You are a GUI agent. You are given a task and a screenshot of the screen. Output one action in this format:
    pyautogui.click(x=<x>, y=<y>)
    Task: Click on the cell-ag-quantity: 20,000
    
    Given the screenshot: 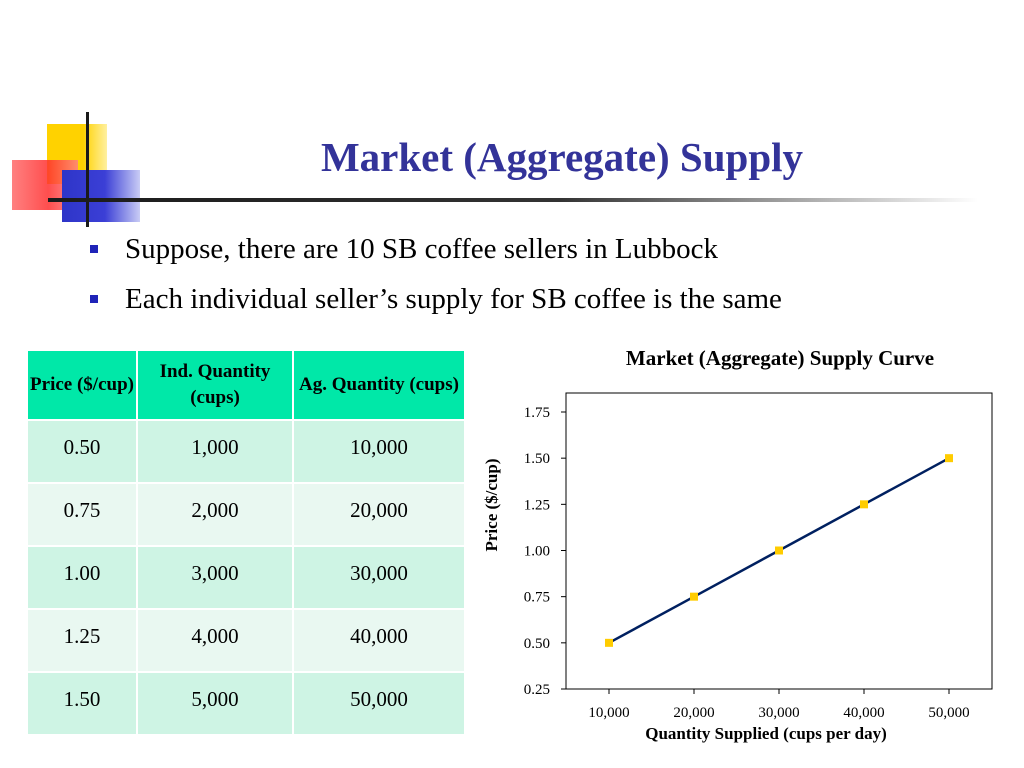 What is the action you would take?
    pyautogui.click(x=379, y=514)
    